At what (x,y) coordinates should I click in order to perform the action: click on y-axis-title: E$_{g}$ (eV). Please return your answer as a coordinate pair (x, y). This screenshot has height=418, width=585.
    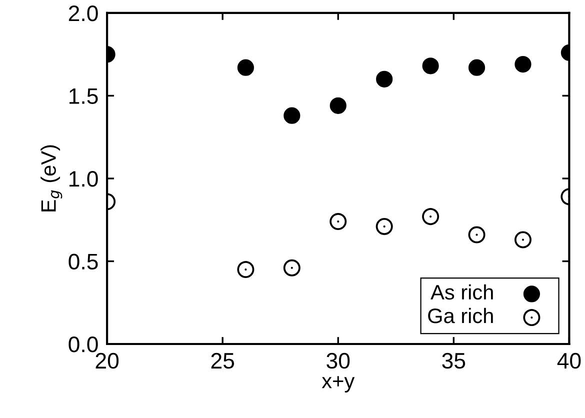
    Looking at the image, I should click on (51, 178).